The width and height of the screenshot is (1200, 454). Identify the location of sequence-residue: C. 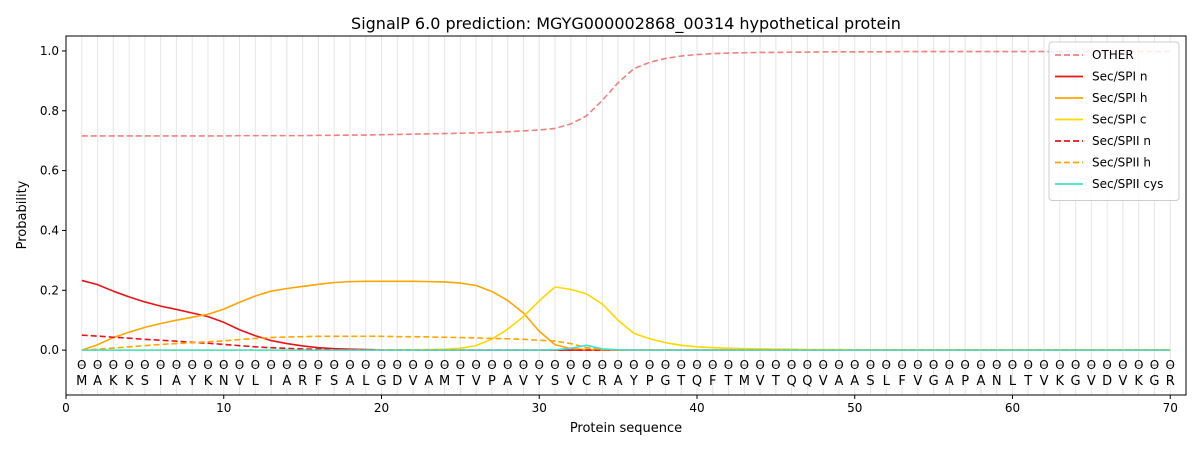
(586, 381).